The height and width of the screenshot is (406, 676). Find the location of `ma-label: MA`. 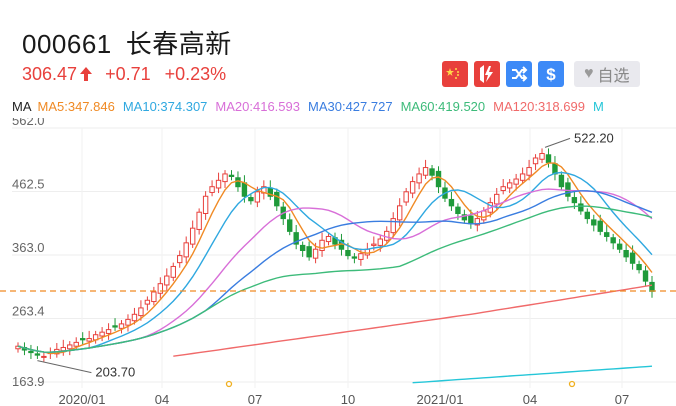

ma-label: MA is located at coordinates (22, 106).